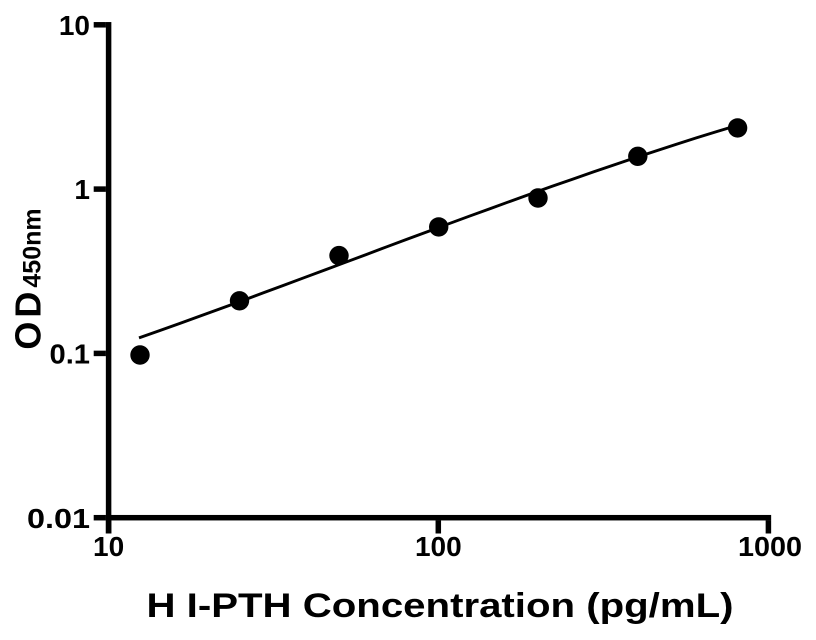 This screenshot has height=640, width=816. What do you see at coordinates (82, 189) in the screenshot?
I see `svg-text: 1` at bounding box center [82, 189].